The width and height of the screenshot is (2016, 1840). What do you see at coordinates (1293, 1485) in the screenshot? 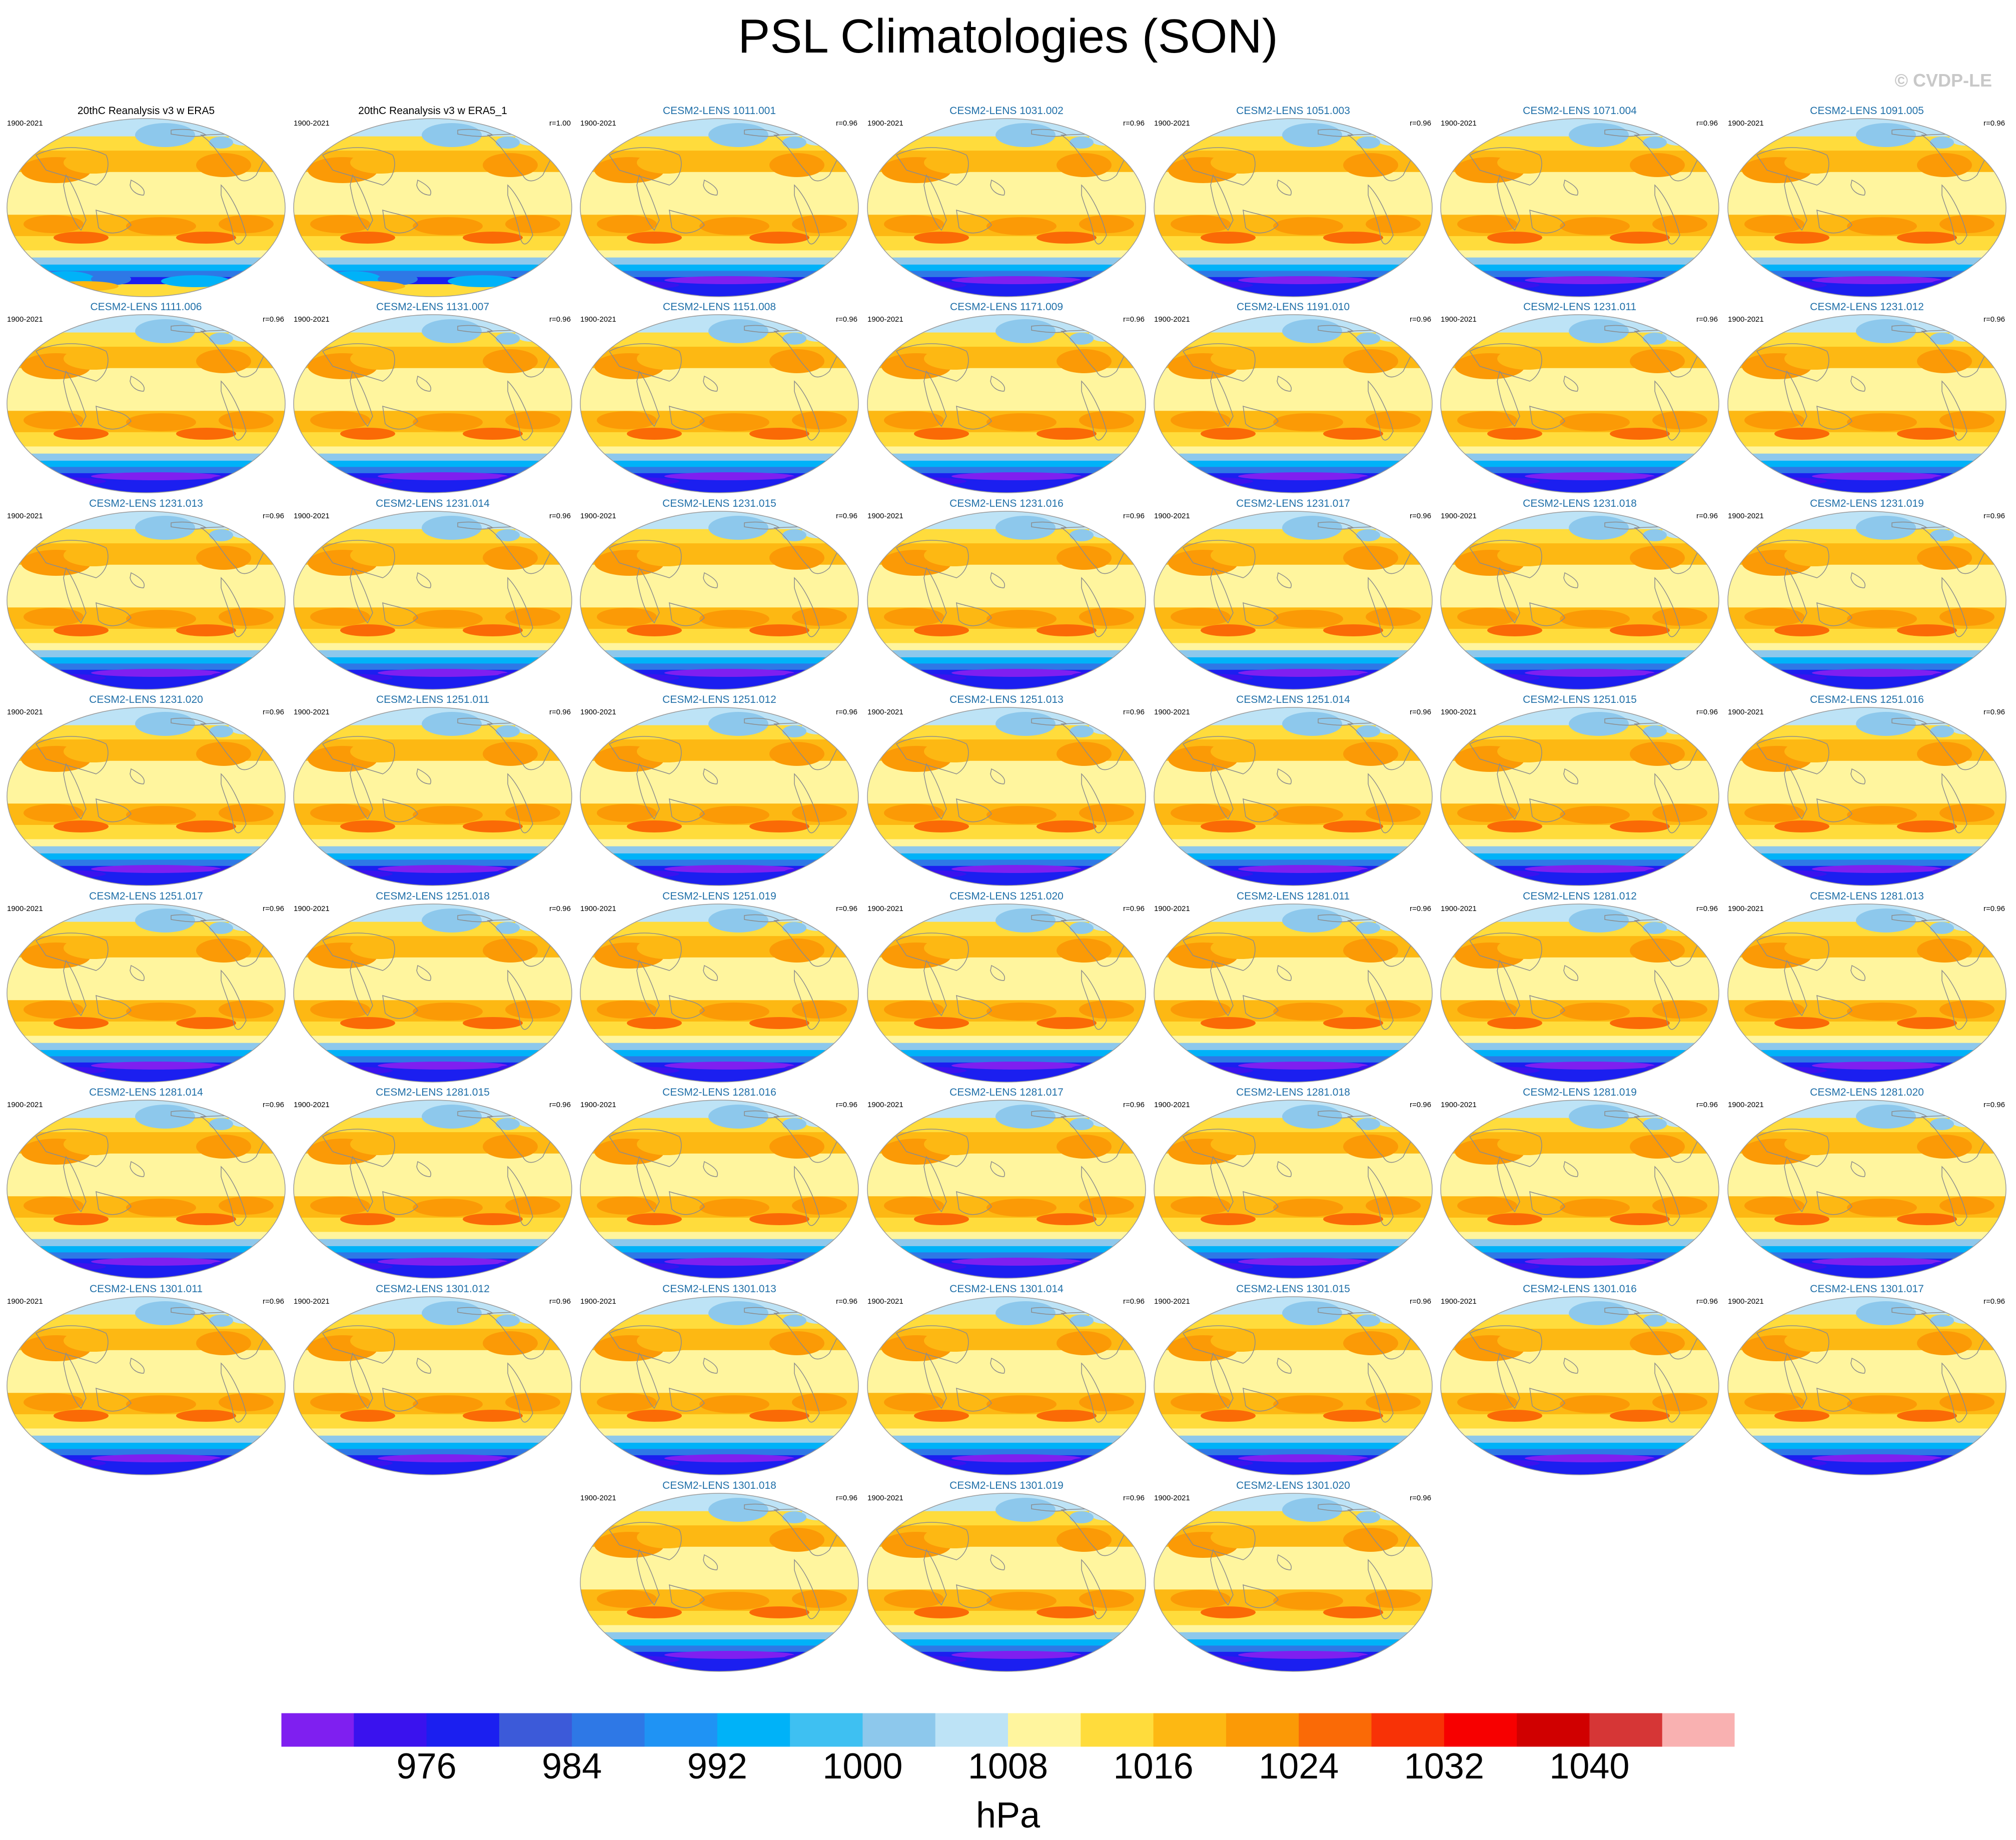
I see `panel-title: CESM2-LENS 1301.020` at bounding box center [1293, 1485].